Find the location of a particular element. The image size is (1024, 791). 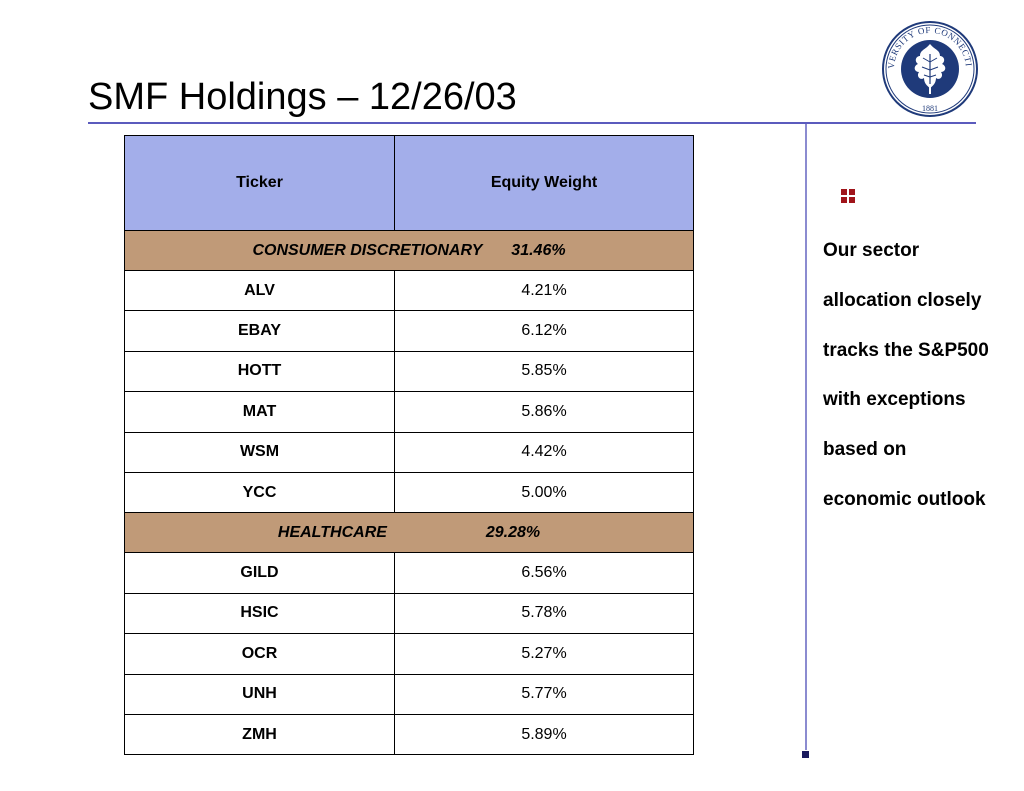

table-row: ALV 4.21% is located at coordinates (409, 290).